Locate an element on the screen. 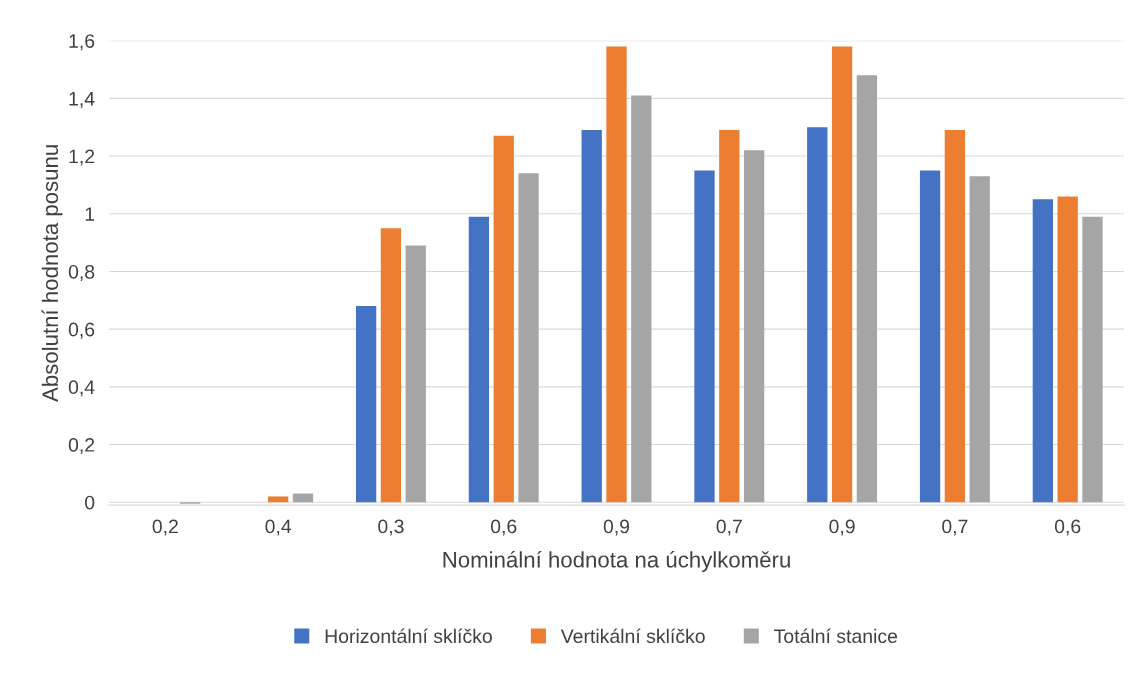  y-tick-label: 1,2 is located at coordinates (82, 157).